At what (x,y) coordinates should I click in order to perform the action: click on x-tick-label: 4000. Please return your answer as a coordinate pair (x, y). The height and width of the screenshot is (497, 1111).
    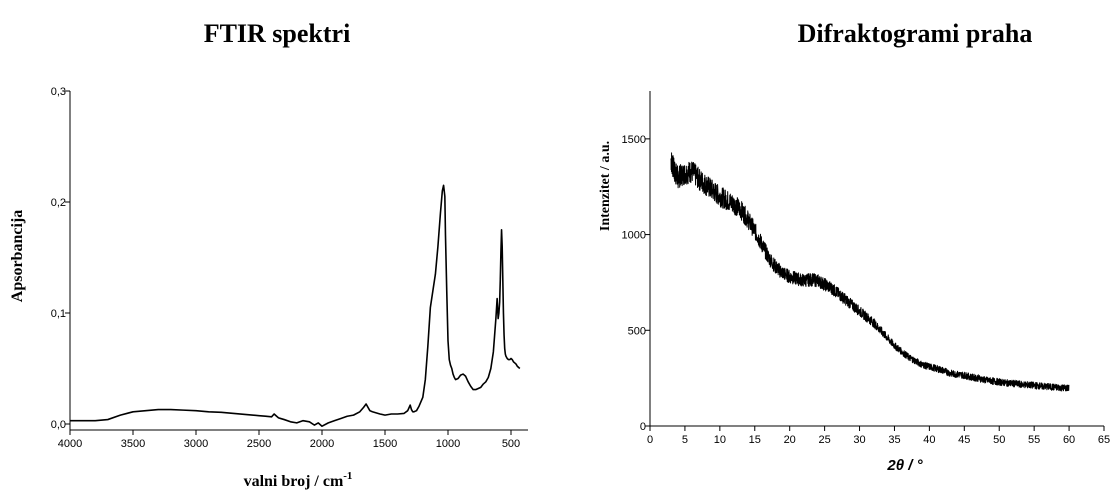
    Looking at the image, I should click on (70, 444).